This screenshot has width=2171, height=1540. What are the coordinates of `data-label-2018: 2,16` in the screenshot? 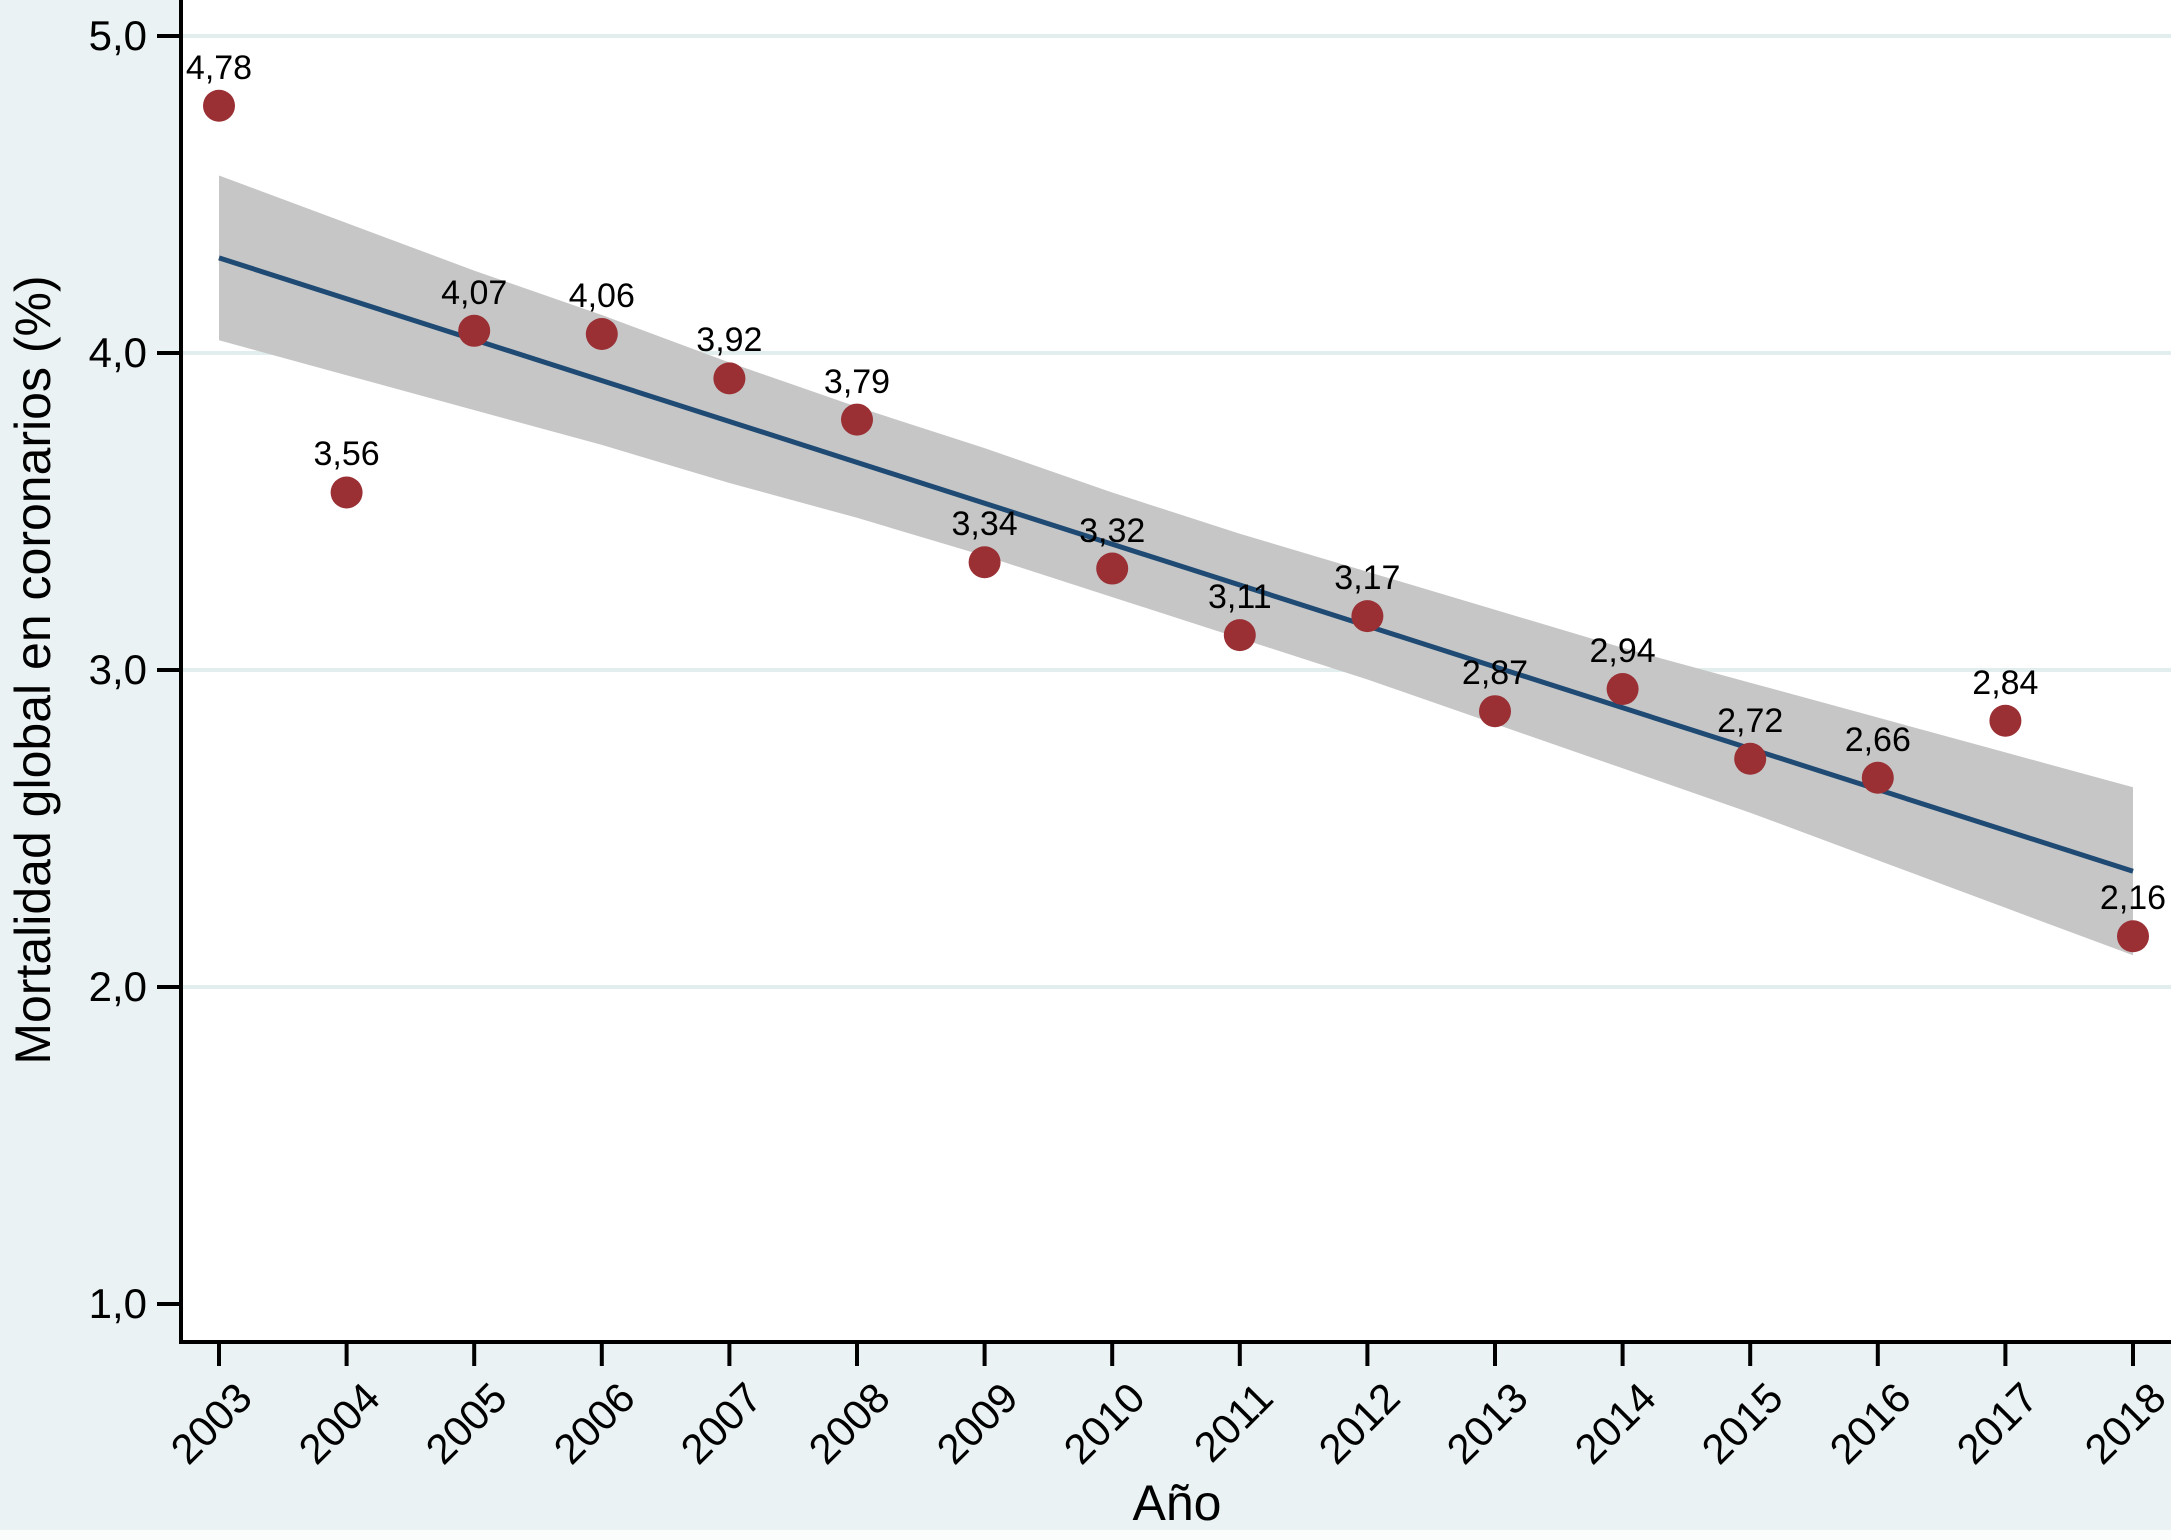 It's located at (2133, 898).